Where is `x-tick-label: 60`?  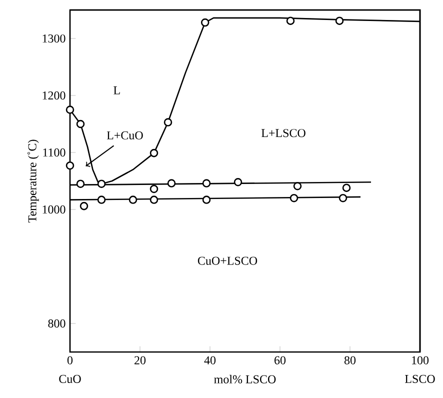
x-tick-label: 60 is located at coordinates (280, 360).